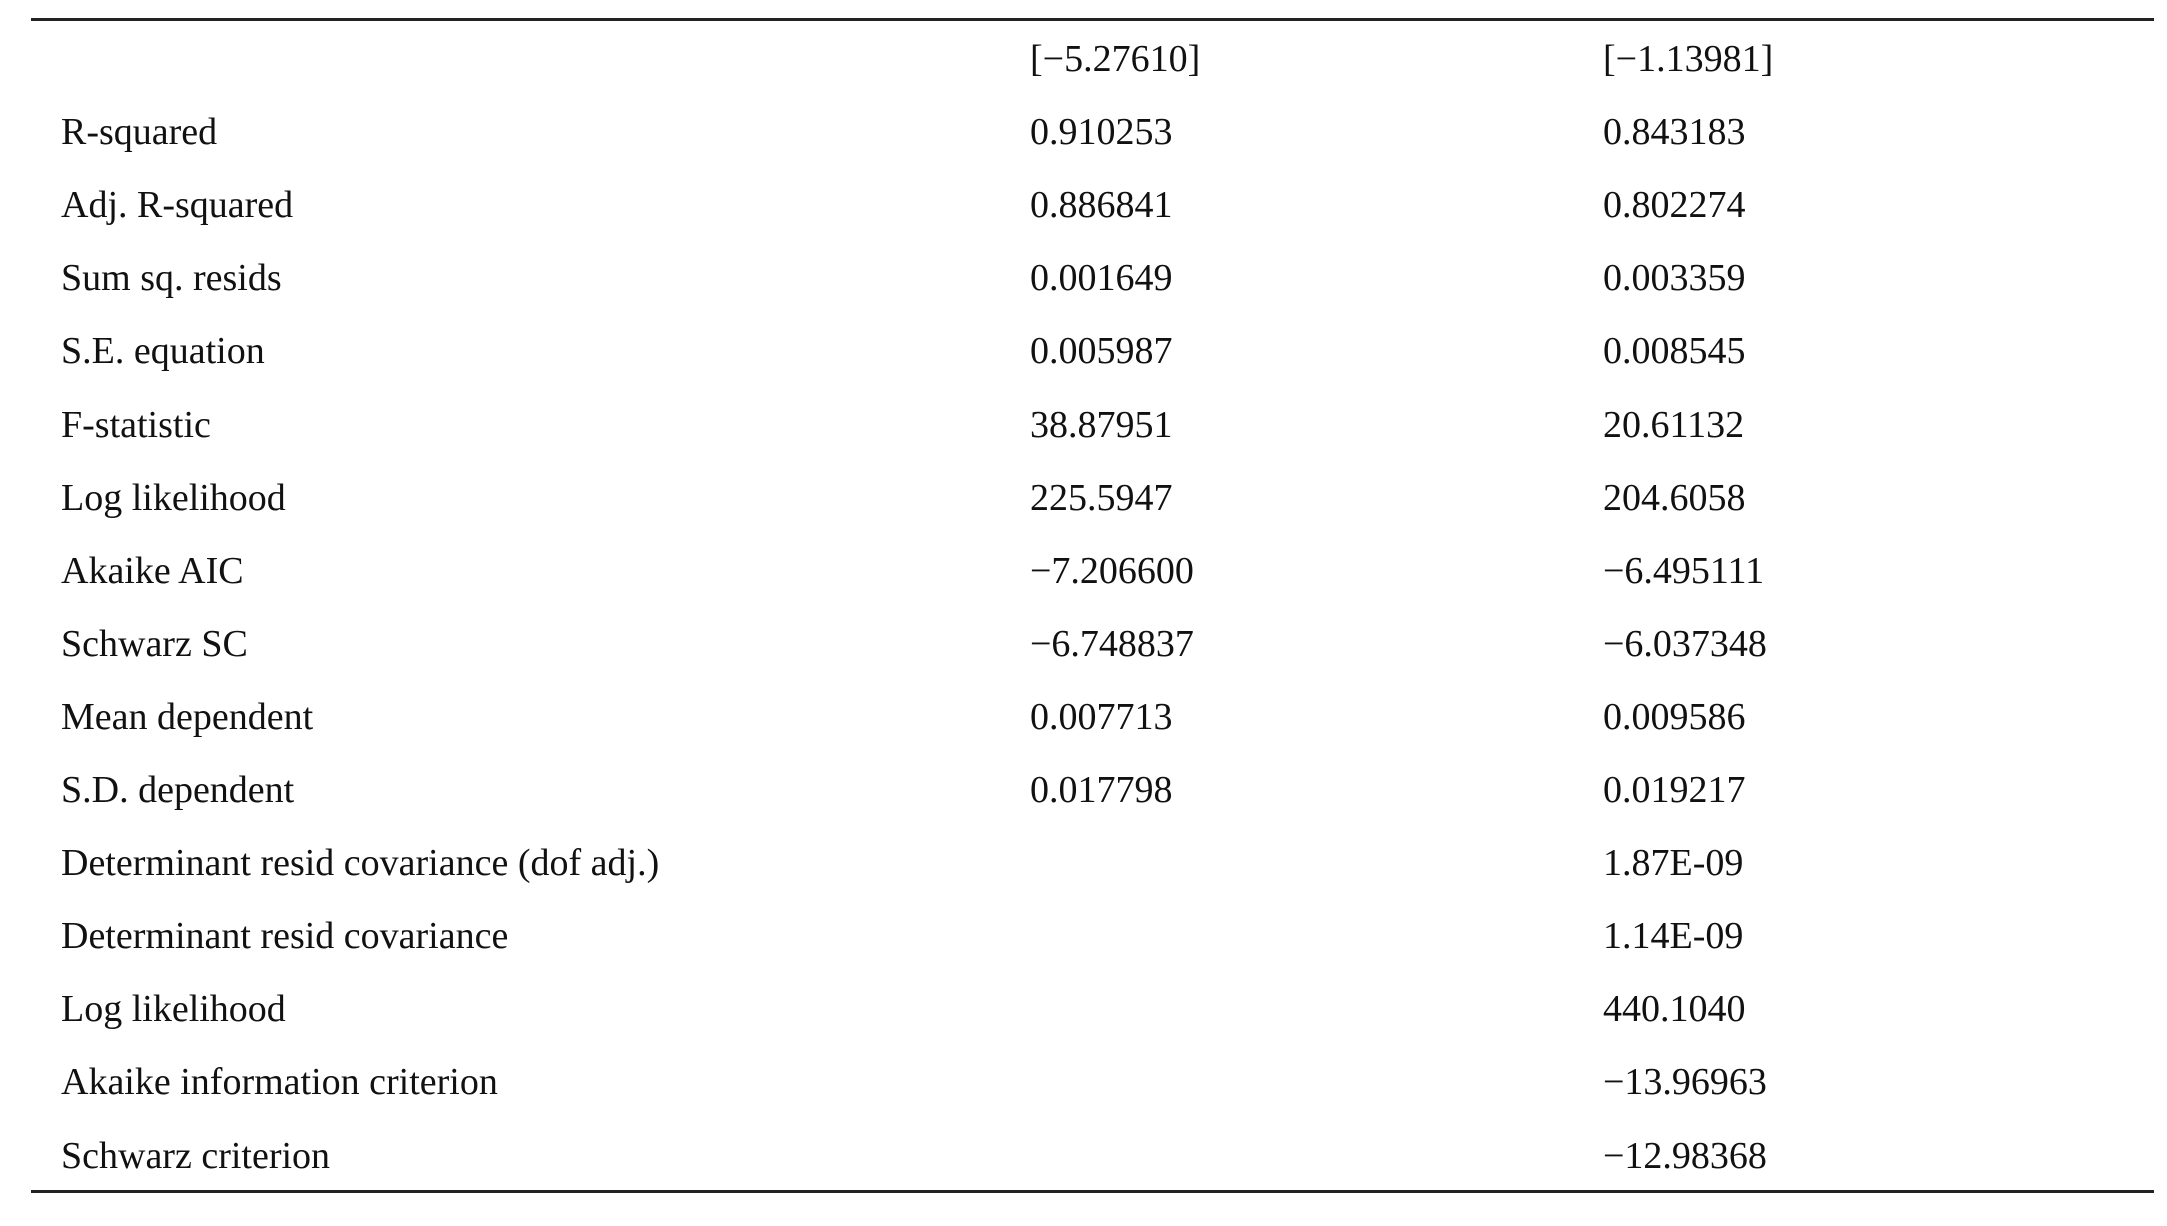 This screenshot has height=1226, width=2167. What do you see at coordinates (1673, 863) in the screenshot?
I see `column-3-cell: 1.87E-09` at bounding box center [1673, 863].